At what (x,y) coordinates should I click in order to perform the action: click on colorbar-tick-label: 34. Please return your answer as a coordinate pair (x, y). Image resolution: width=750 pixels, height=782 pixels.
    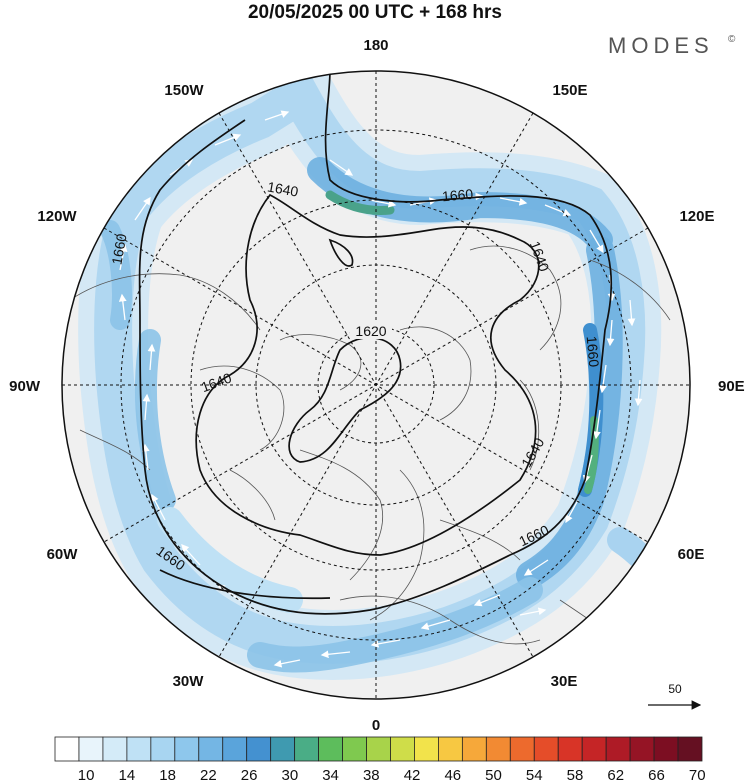
    Looking at the image, I should click on (330, 774).